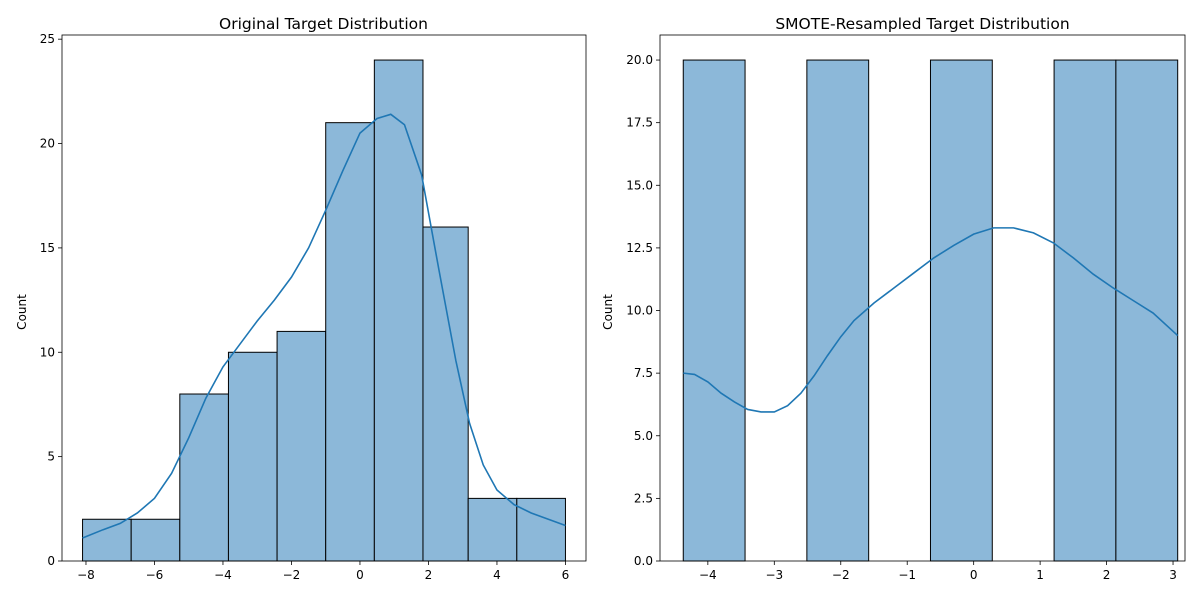 The image size is (1200, 600). What do you see at coordinates (639, 185) in the screenshot?
I see `right-y-tick-label: 15.0` at bounding box center [639, 185].